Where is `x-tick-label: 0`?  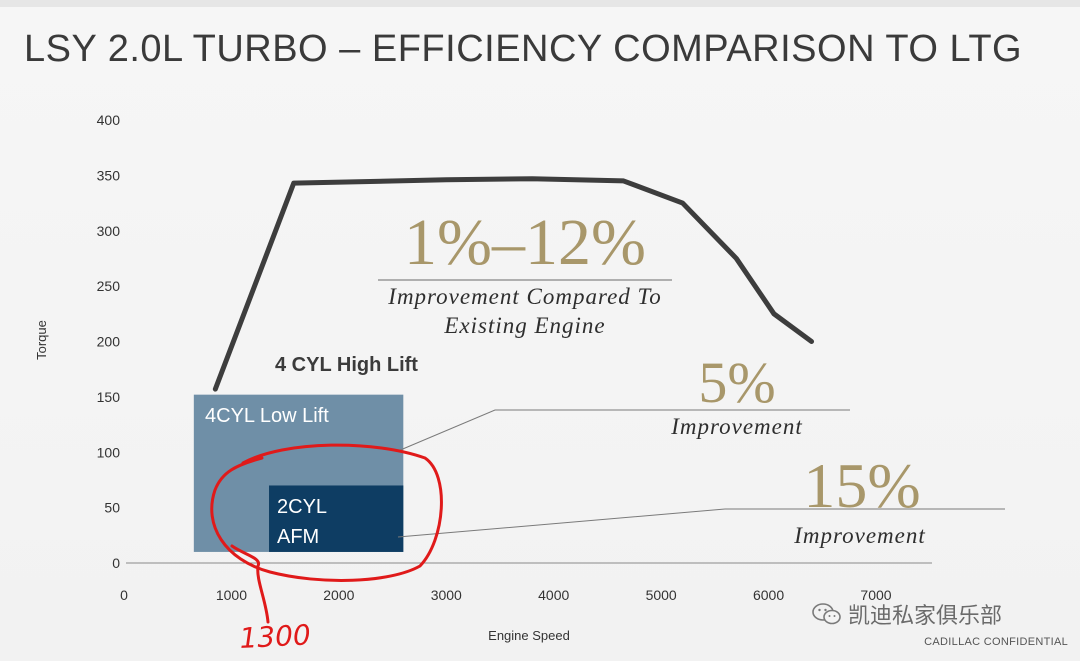 x-tick-label: 0 is located at coordinates (124, 595).